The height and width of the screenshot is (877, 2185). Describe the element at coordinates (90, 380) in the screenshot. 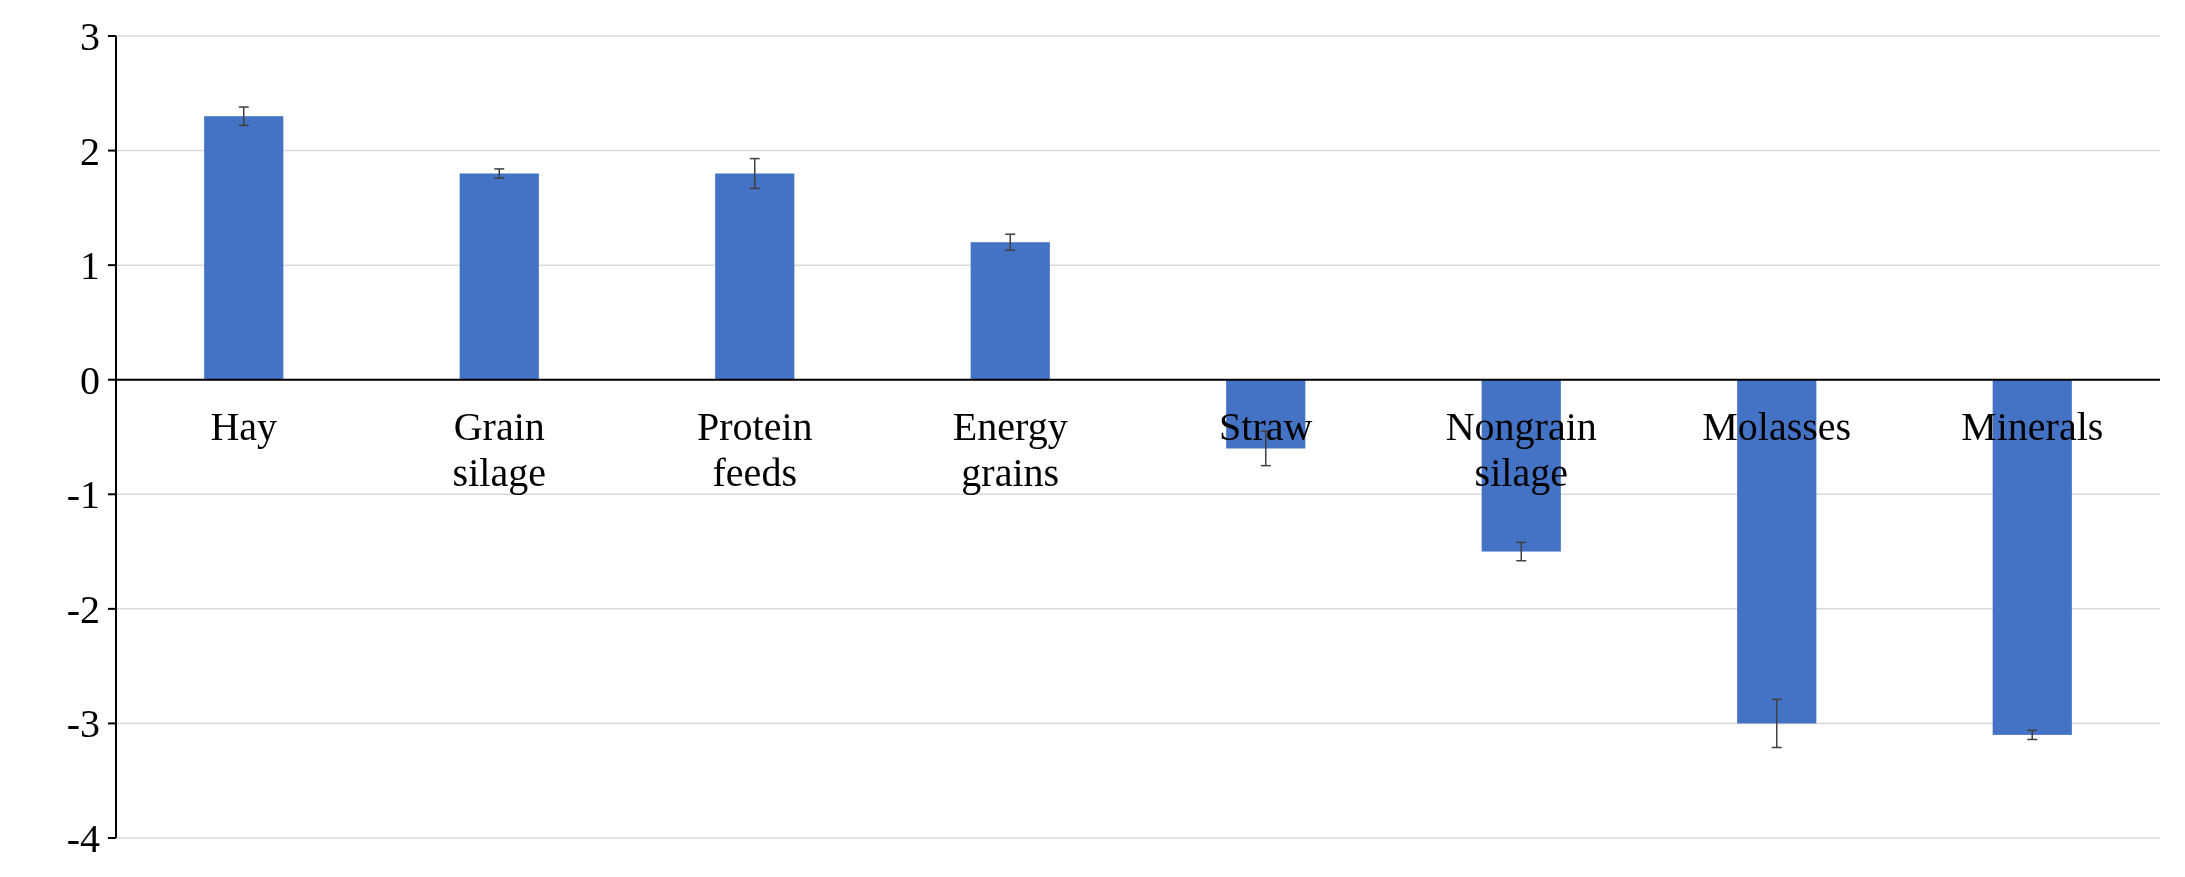

I see `y-tick-label: 0` at that location.